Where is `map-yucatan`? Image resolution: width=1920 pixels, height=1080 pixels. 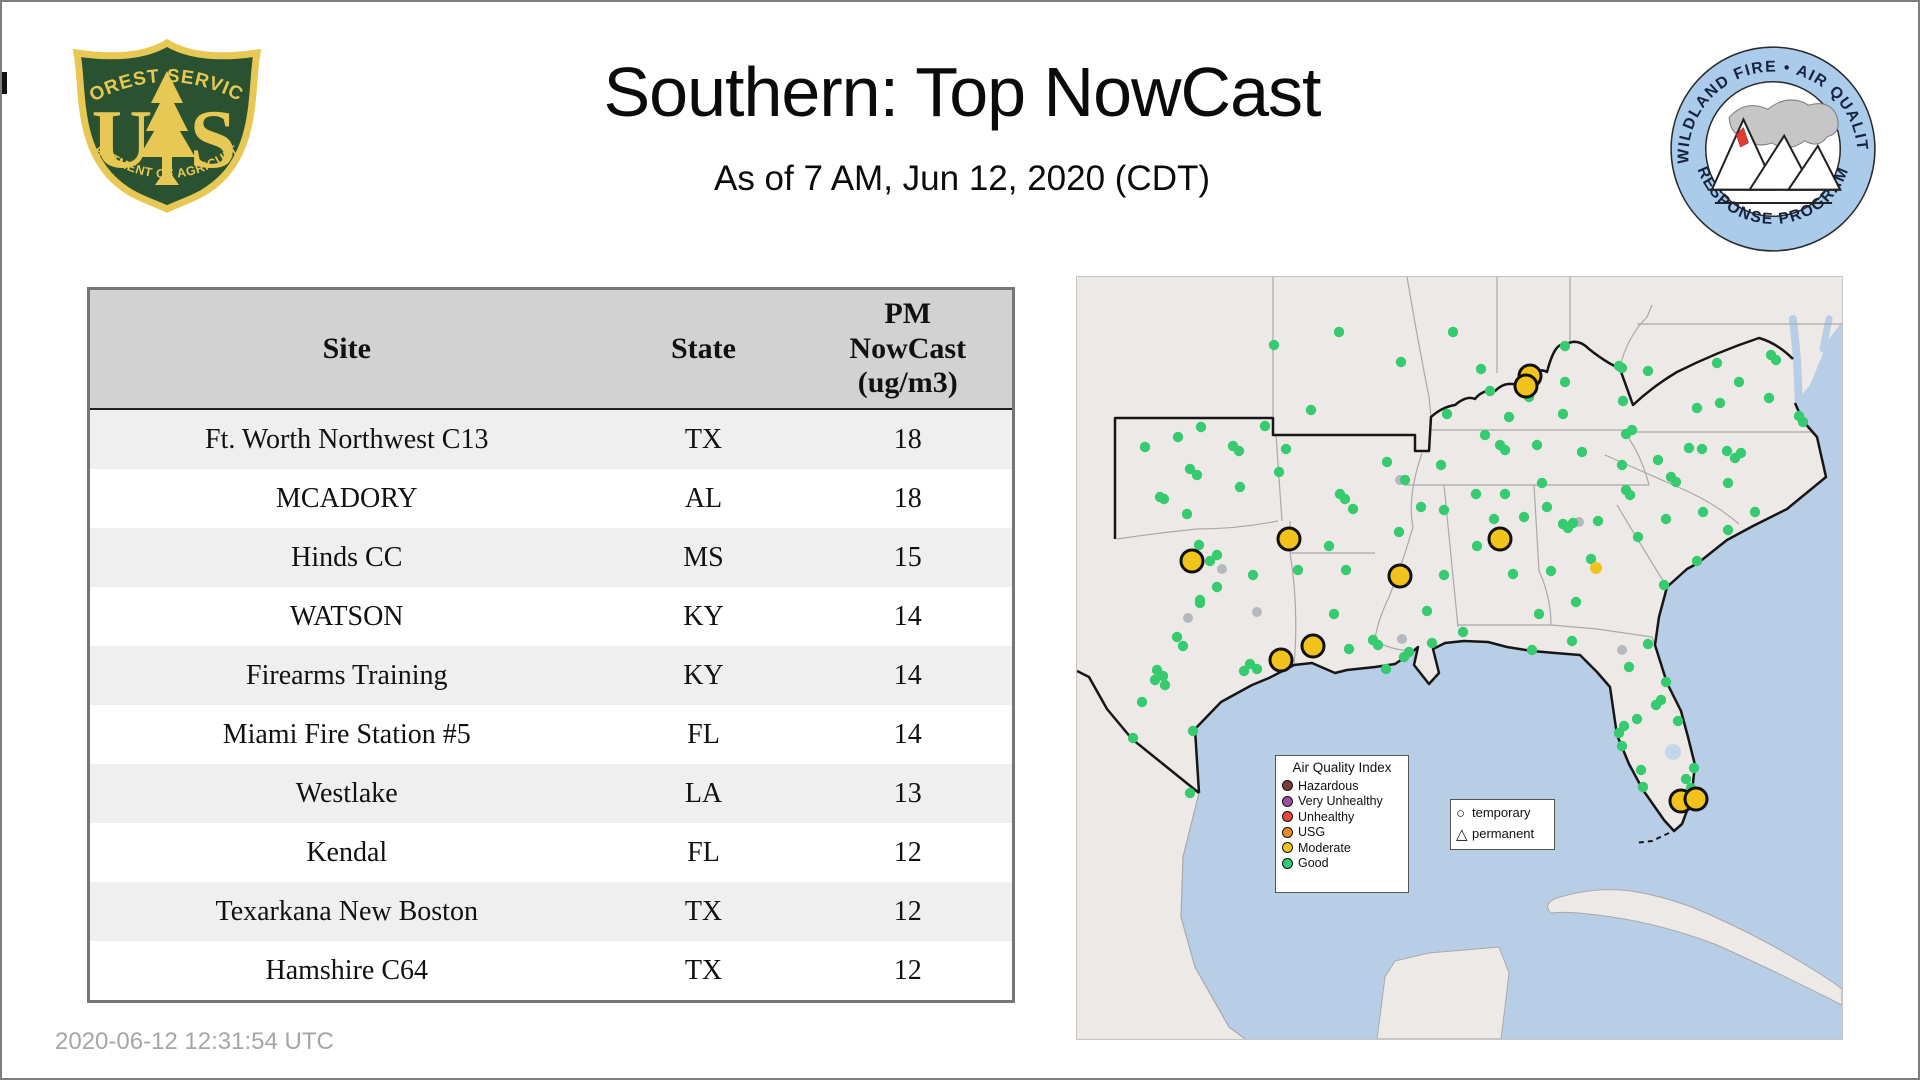
map-yucatan is located at coordinates (1443, 992).